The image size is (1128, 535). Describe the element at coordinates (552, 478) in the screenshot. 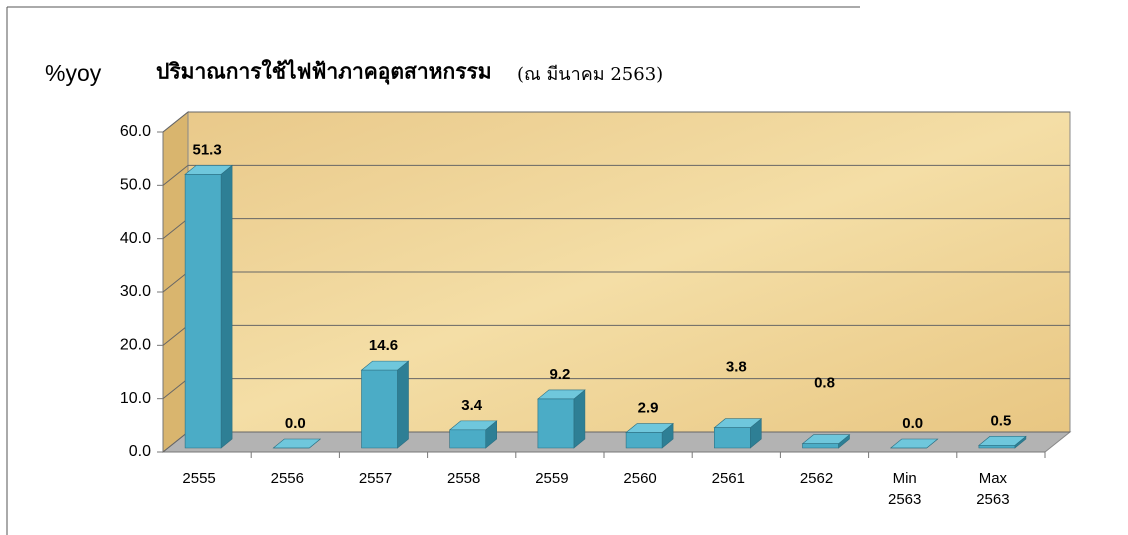

I see `x-tick-label: 2559` at that location.